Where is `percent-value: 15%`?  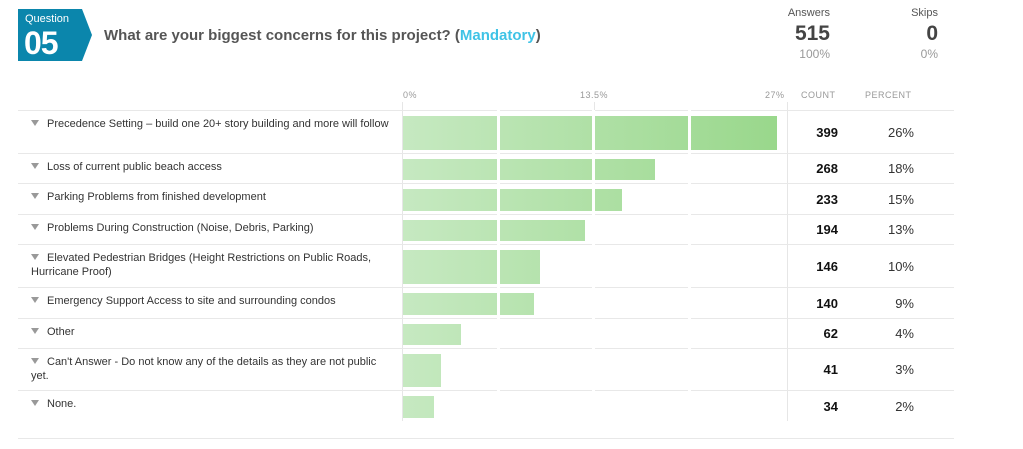
percent-value: 15% is located at coordinates (900, 199).